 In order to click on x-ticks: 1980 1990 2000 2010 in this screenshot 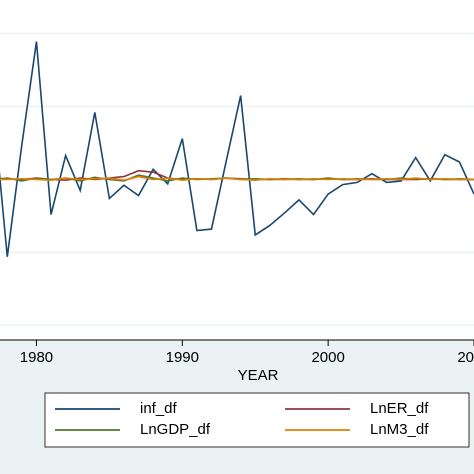, I will do `click(247, 353)`.